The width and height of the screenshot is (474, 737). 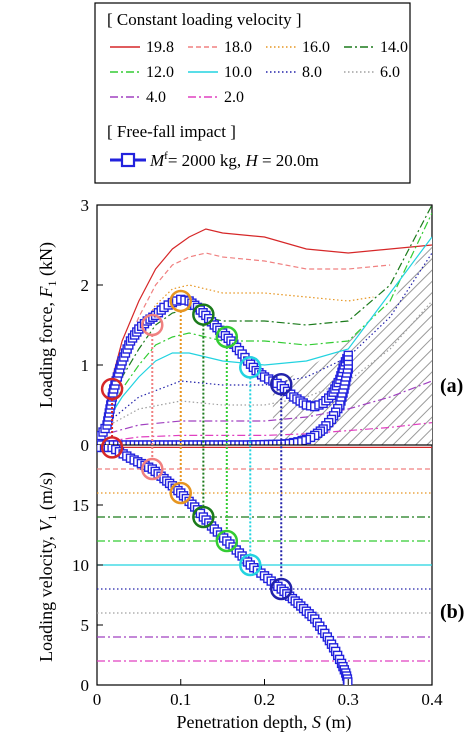 What do you see at coordinates (85, 365) in the screenshot?
I see `panel-a-ytick-label: 1` at bounding box center [85, 365].